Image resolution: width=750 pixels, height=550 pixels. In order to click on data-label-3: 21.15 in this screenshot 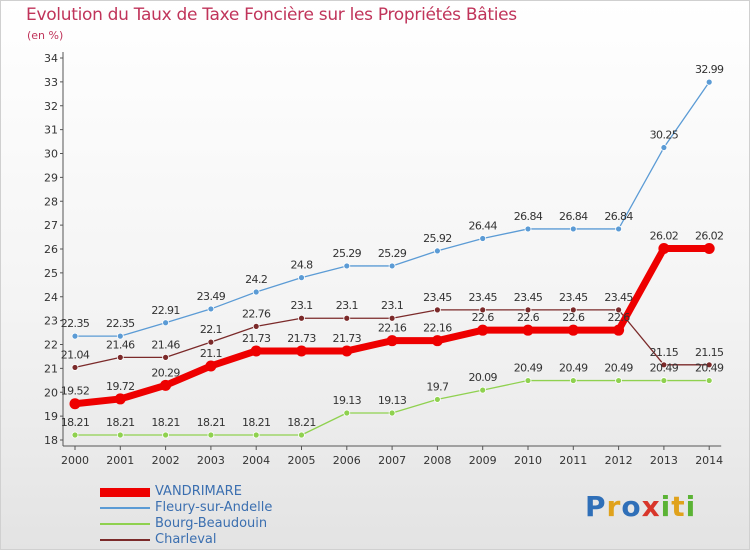, I will do `click(664, 352)`.